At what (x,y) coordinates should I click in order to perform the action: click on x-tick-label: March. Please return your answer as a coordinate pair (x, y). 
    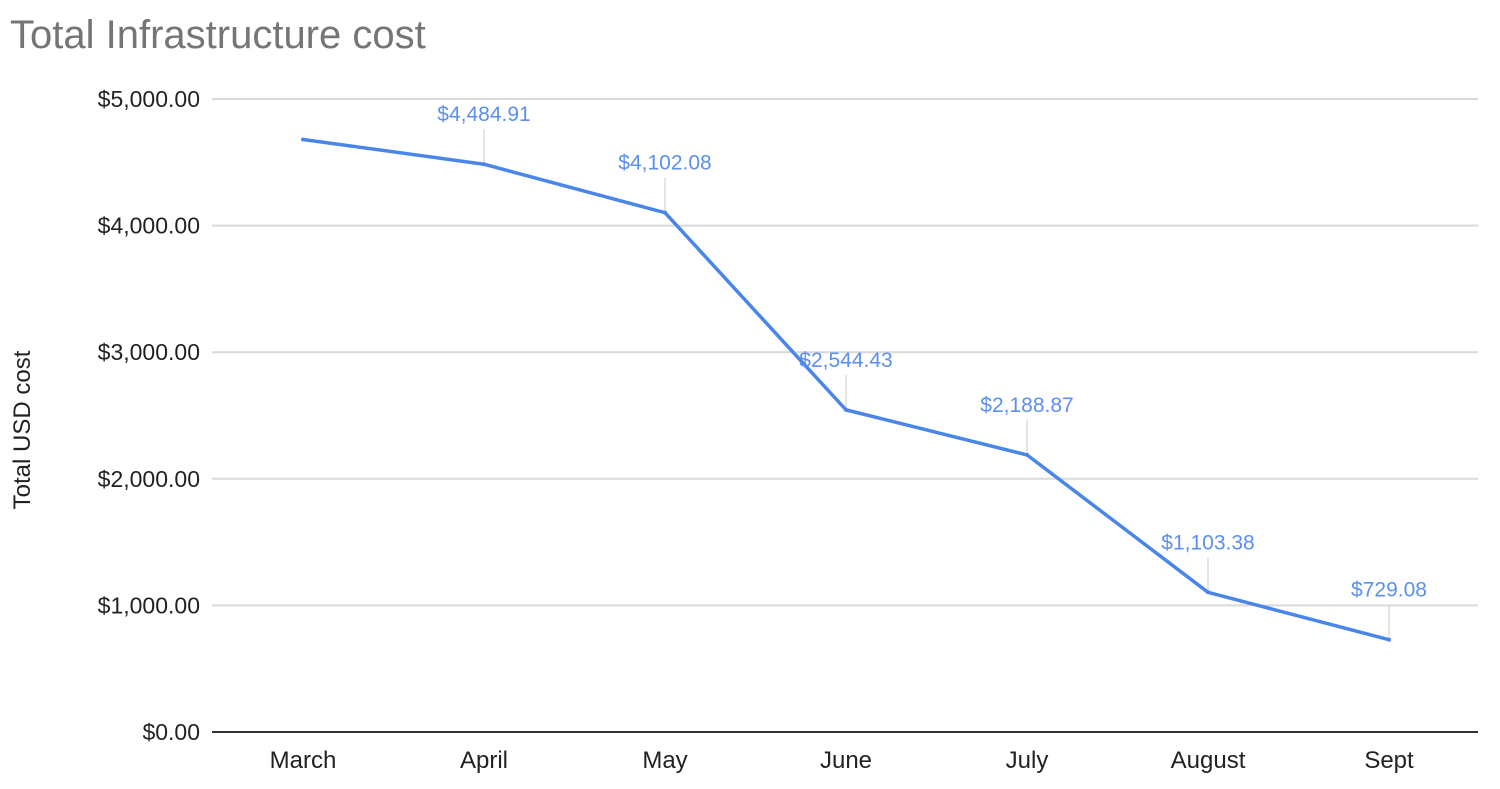
    Looking at the image, I should click on (303, 760).